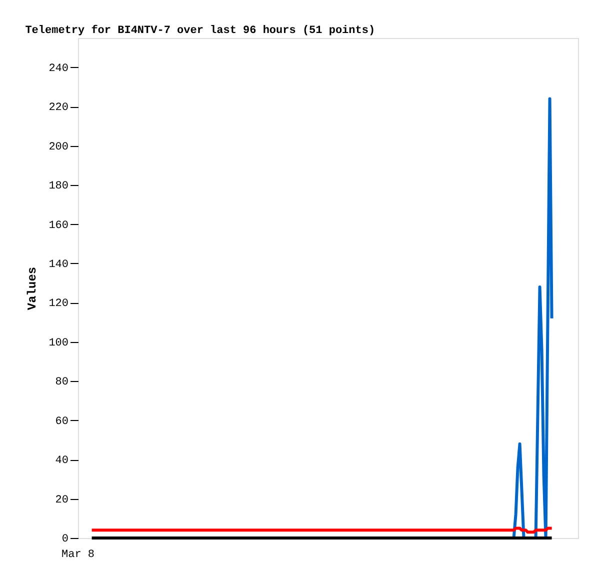 The image size is (597, 579). I want to click on y-tick-label: 0, so click(65, 540).